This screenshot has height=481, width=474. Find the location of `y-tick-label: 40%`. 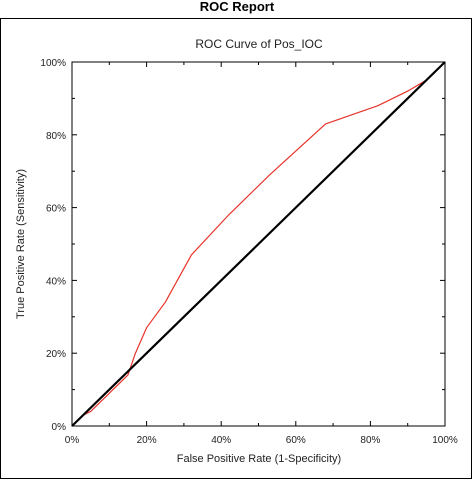

y-tick-label: 40% is located at coordinates (56, 281).